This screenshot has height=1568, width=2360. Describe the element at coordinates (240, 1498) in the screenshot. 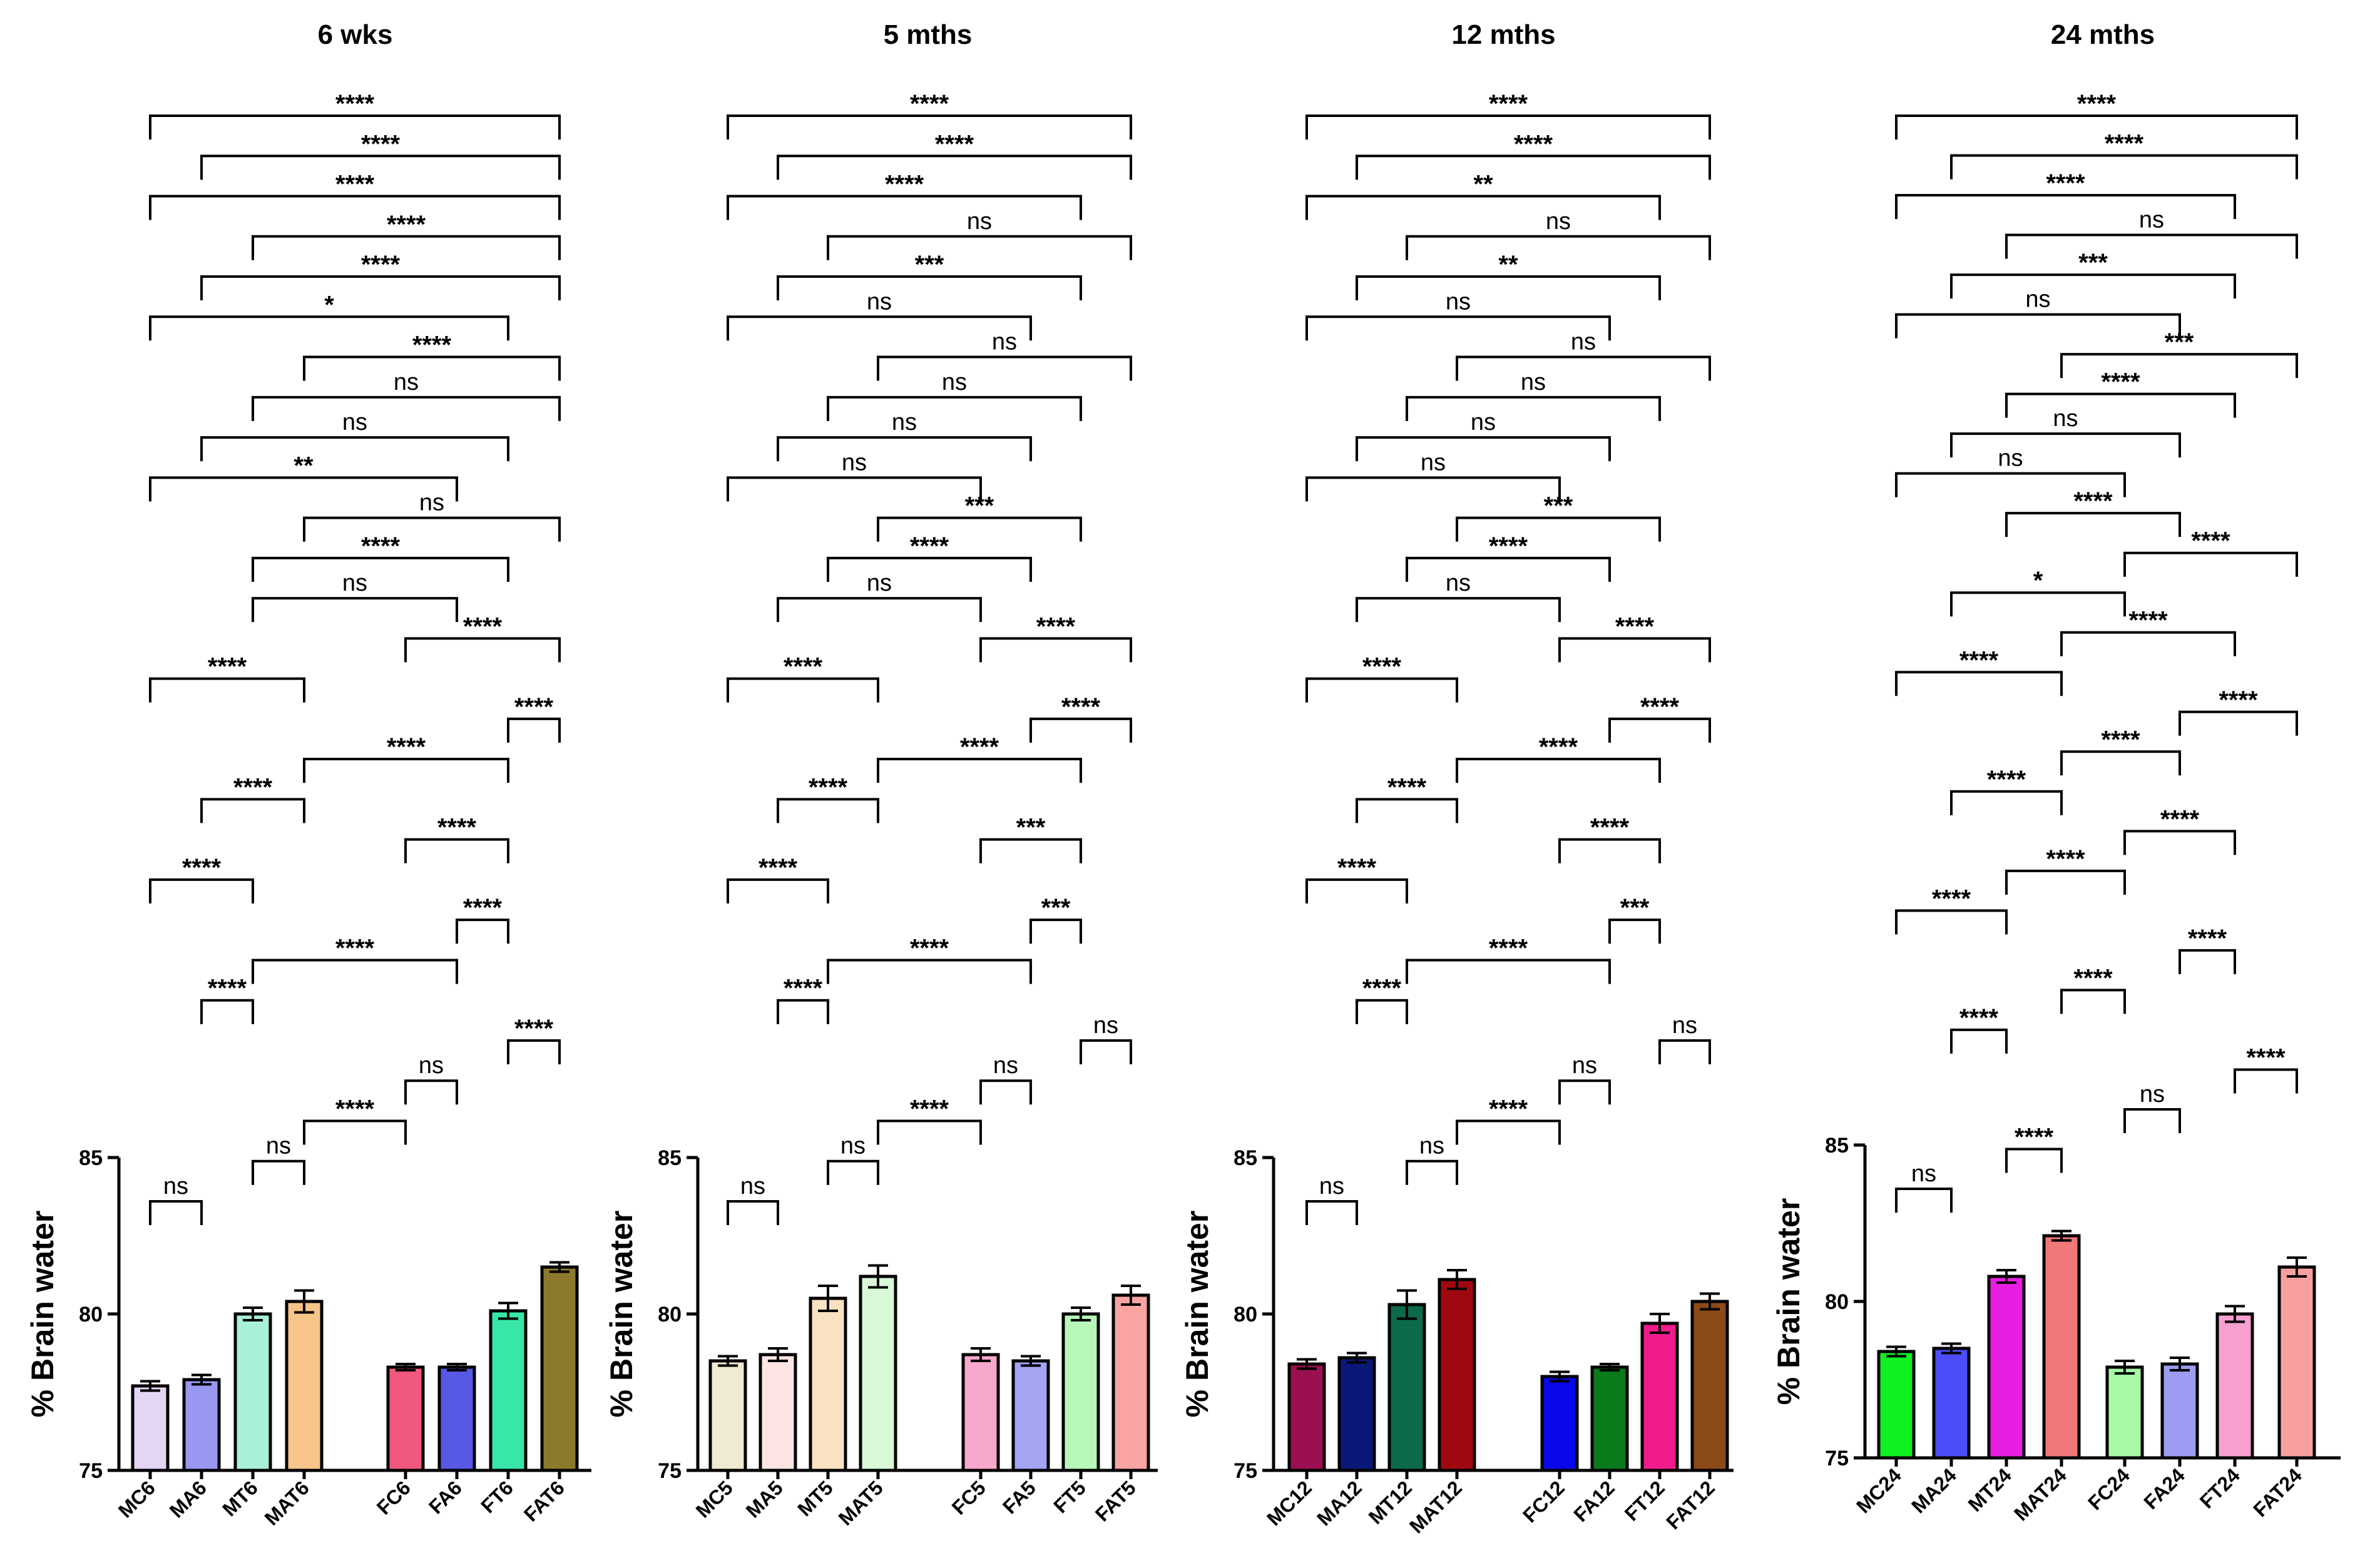

I see `x-tick-label: MT6` at that location.